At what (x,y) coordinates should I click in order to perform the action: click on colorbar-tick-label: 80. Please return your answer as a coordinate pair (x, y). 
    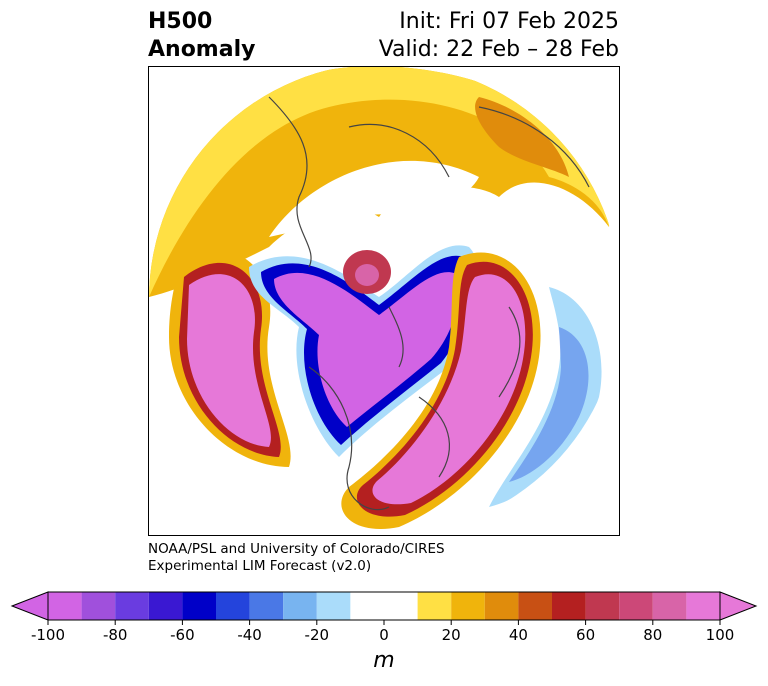
    Looking at the image, I should click on (653, 635).